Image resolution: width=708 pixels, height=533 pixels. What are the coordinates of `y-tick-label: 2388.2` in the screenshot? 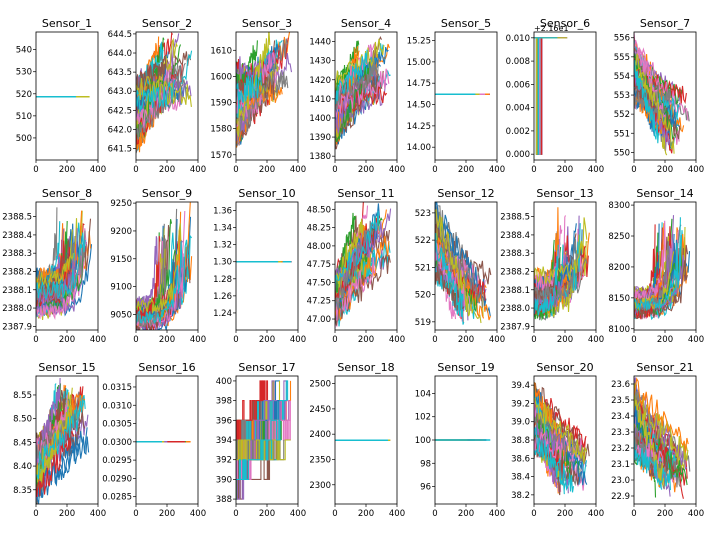 It's located at (17, 272).